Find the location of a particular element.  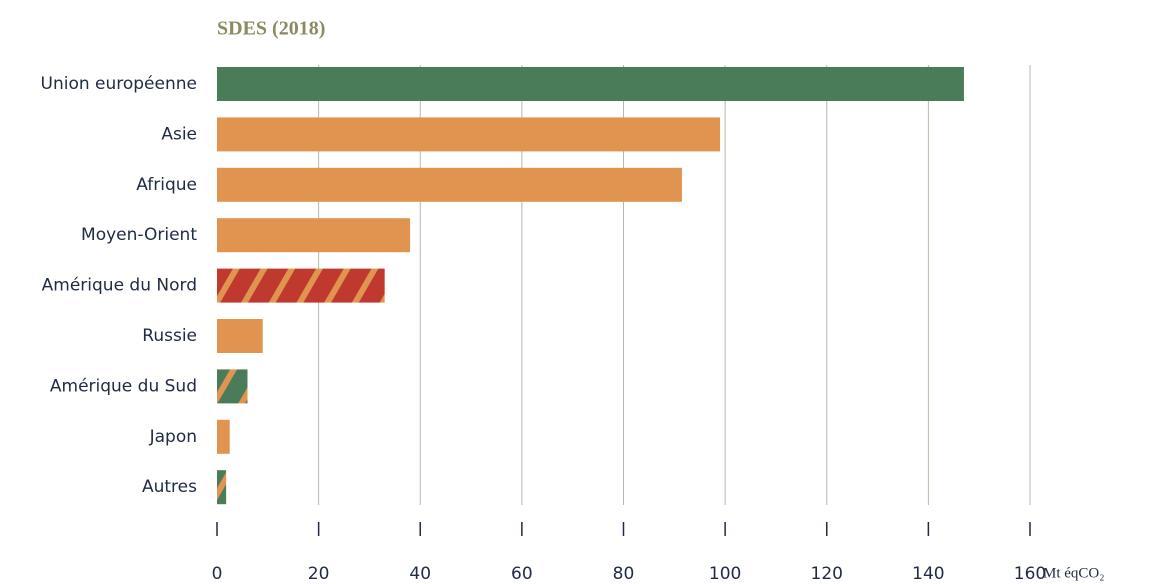

y-tick-label: Amérique du Nord is located at coordinates (119, 286).